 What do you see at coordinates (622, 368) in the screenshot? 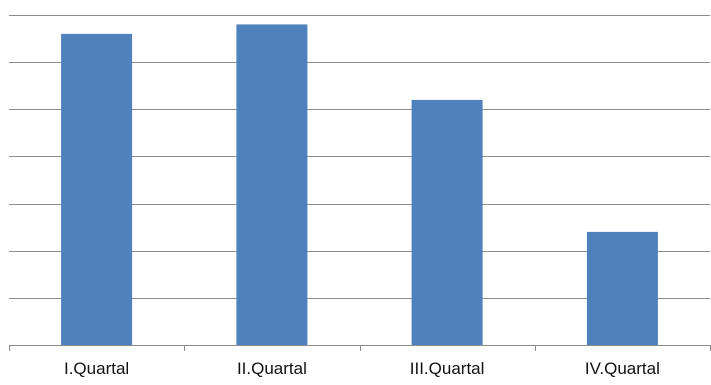
I see `x-tick-label: IV.Quartal` at bounding box center [622, 368].